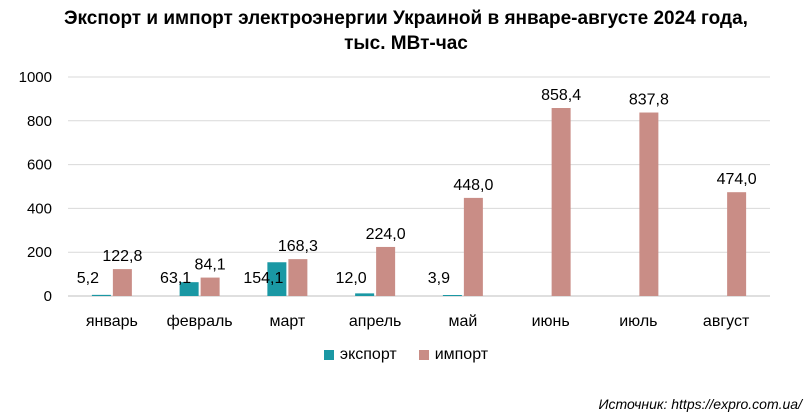  Describe the element at coordinates (406, 355) in the screenshot. I see `legend: экспорт импорт` at that location.